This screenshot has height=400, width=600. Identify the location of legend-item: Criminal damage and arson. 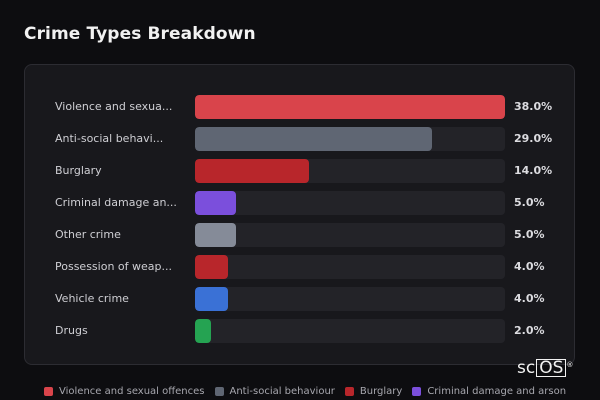
(489, 391).